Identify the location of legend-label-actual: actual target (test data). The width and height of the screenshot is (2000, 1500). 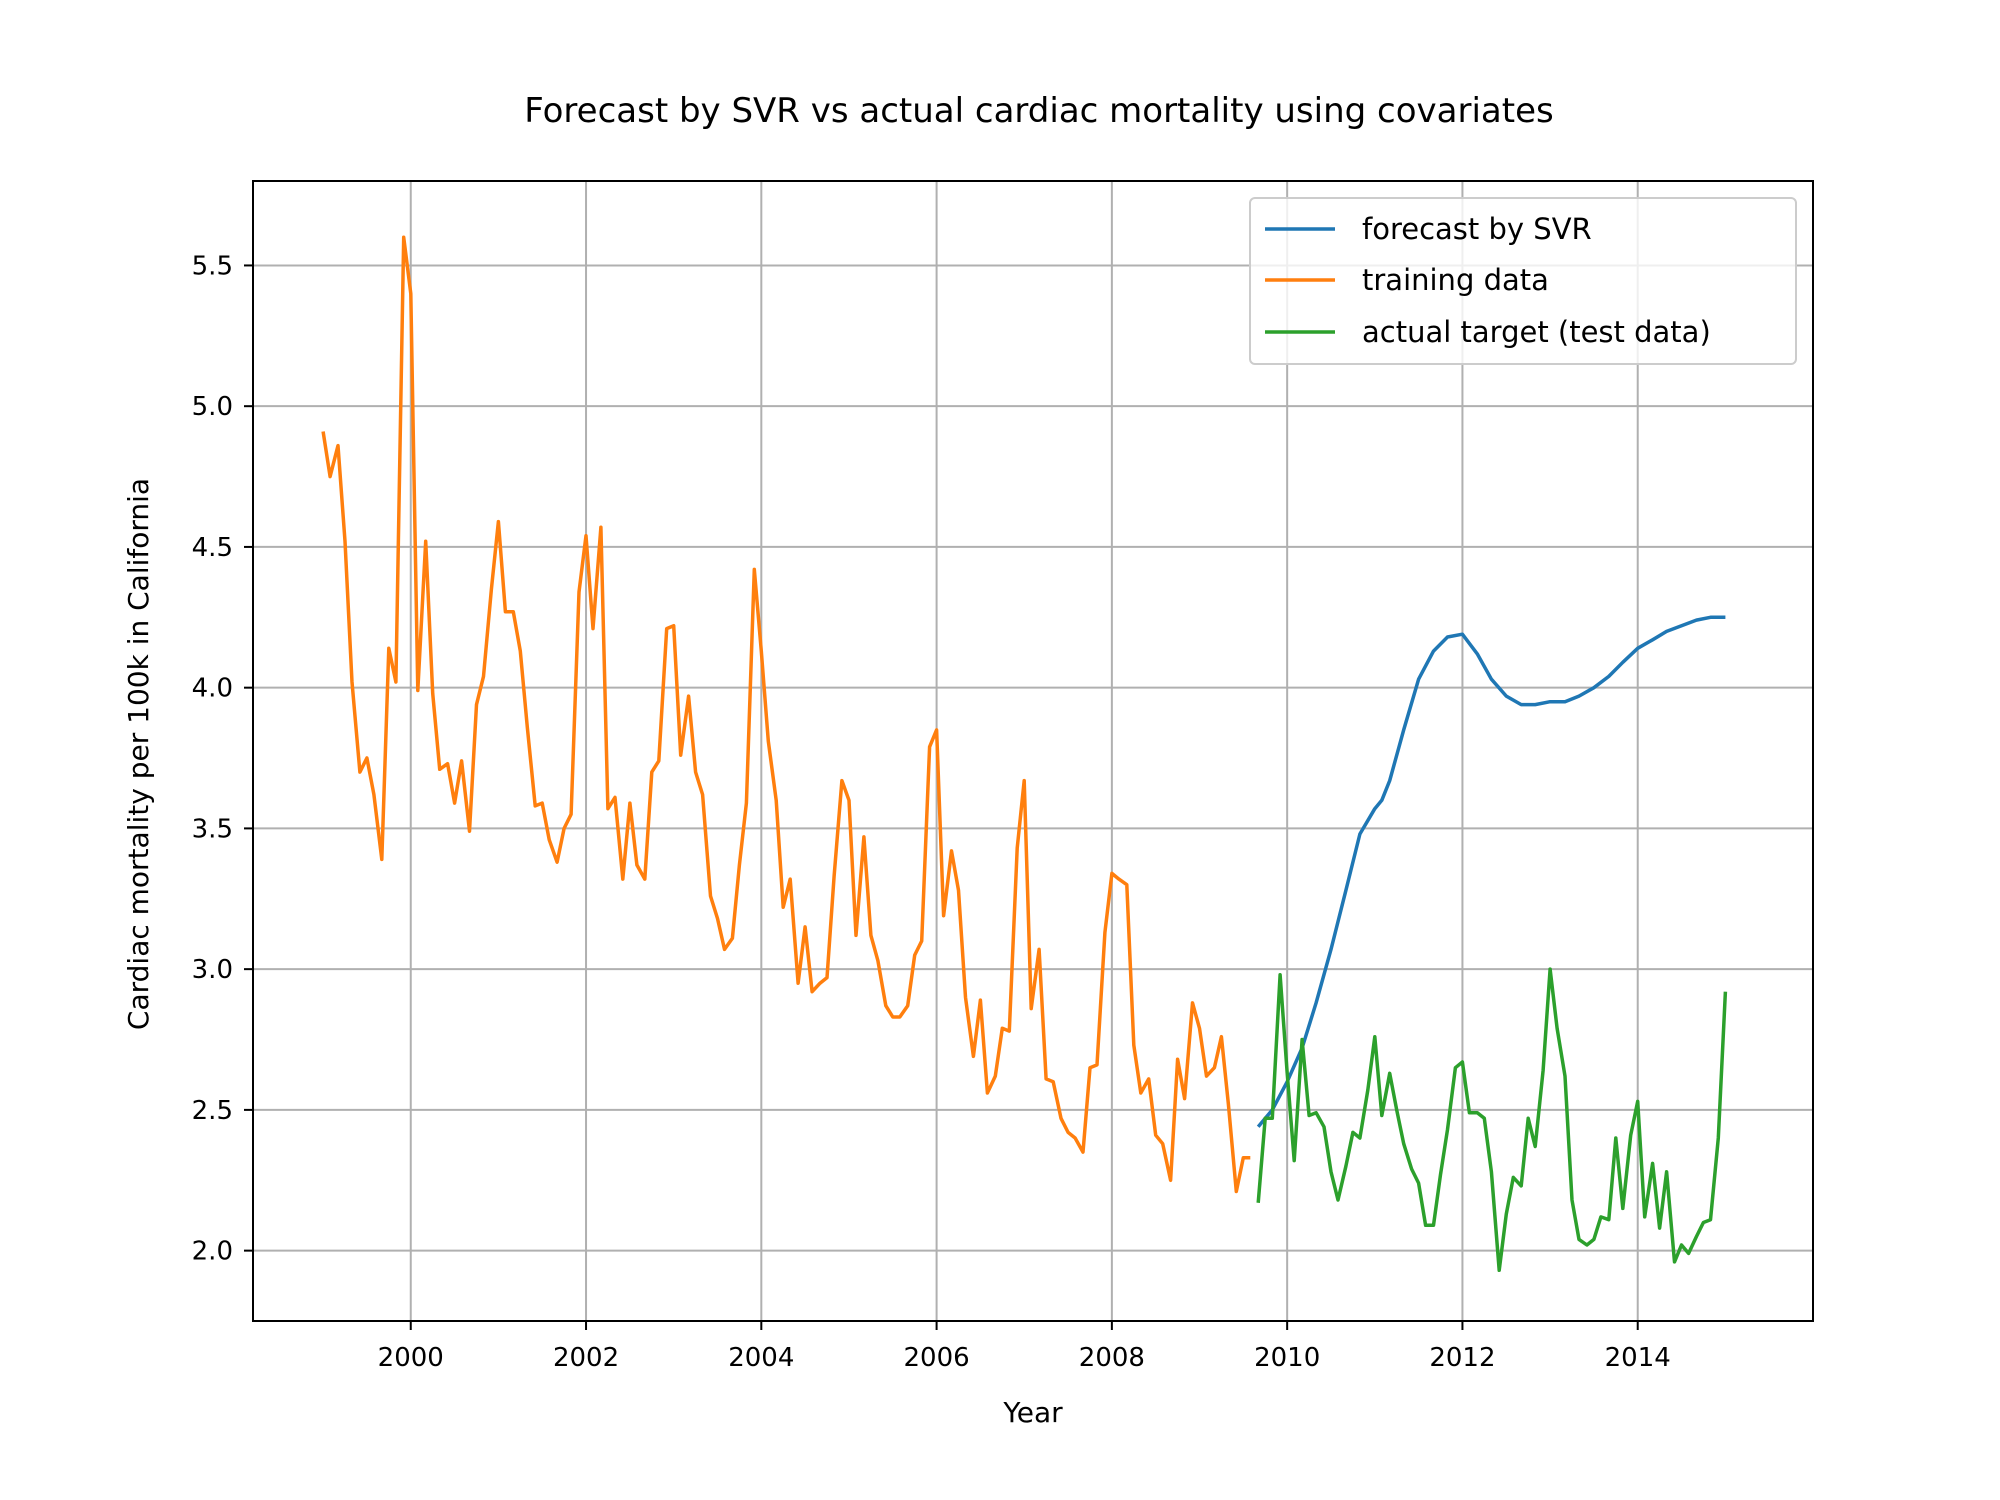
(1536, 332).